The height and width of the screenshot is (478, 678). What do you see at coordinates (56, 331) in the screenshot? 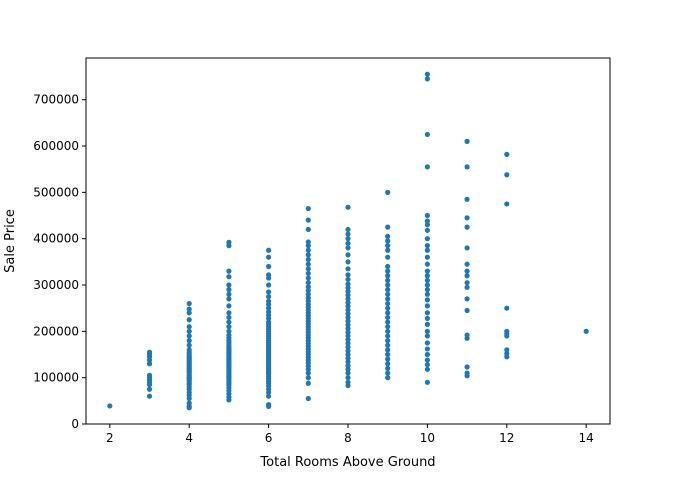
I see `y-tick-label: 200000` at bounding box center [56, 331].